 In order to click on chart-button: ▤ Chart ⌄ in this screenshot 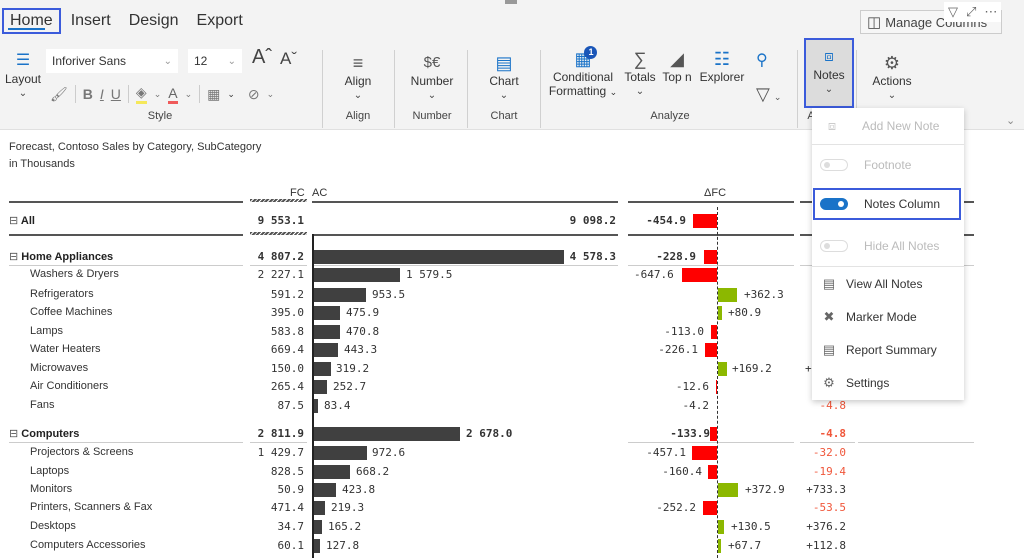, I will do `click(504, 77)`.